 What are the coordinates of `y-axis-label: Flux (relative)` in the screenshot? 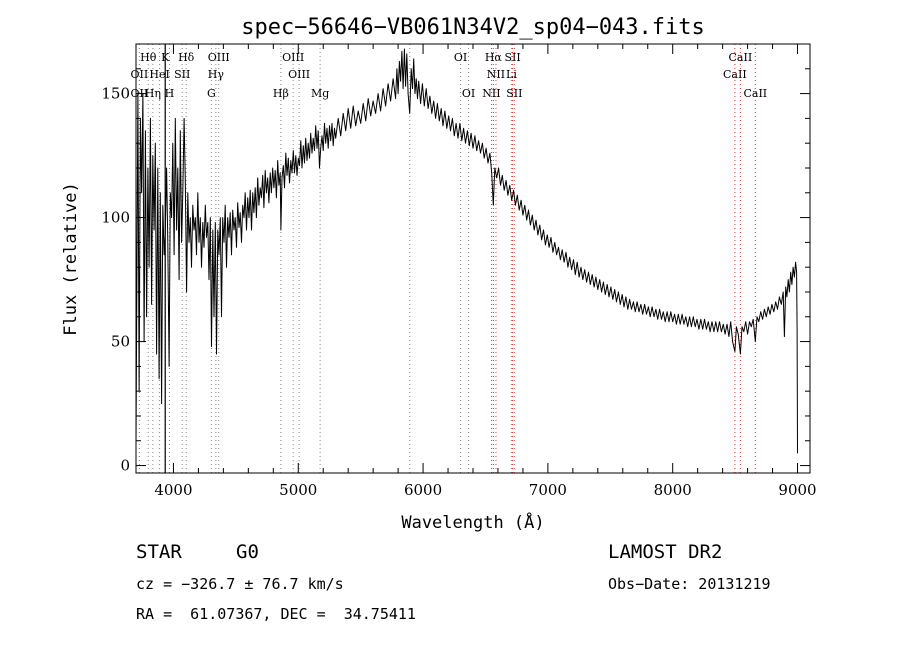 It's located at (71, 259).